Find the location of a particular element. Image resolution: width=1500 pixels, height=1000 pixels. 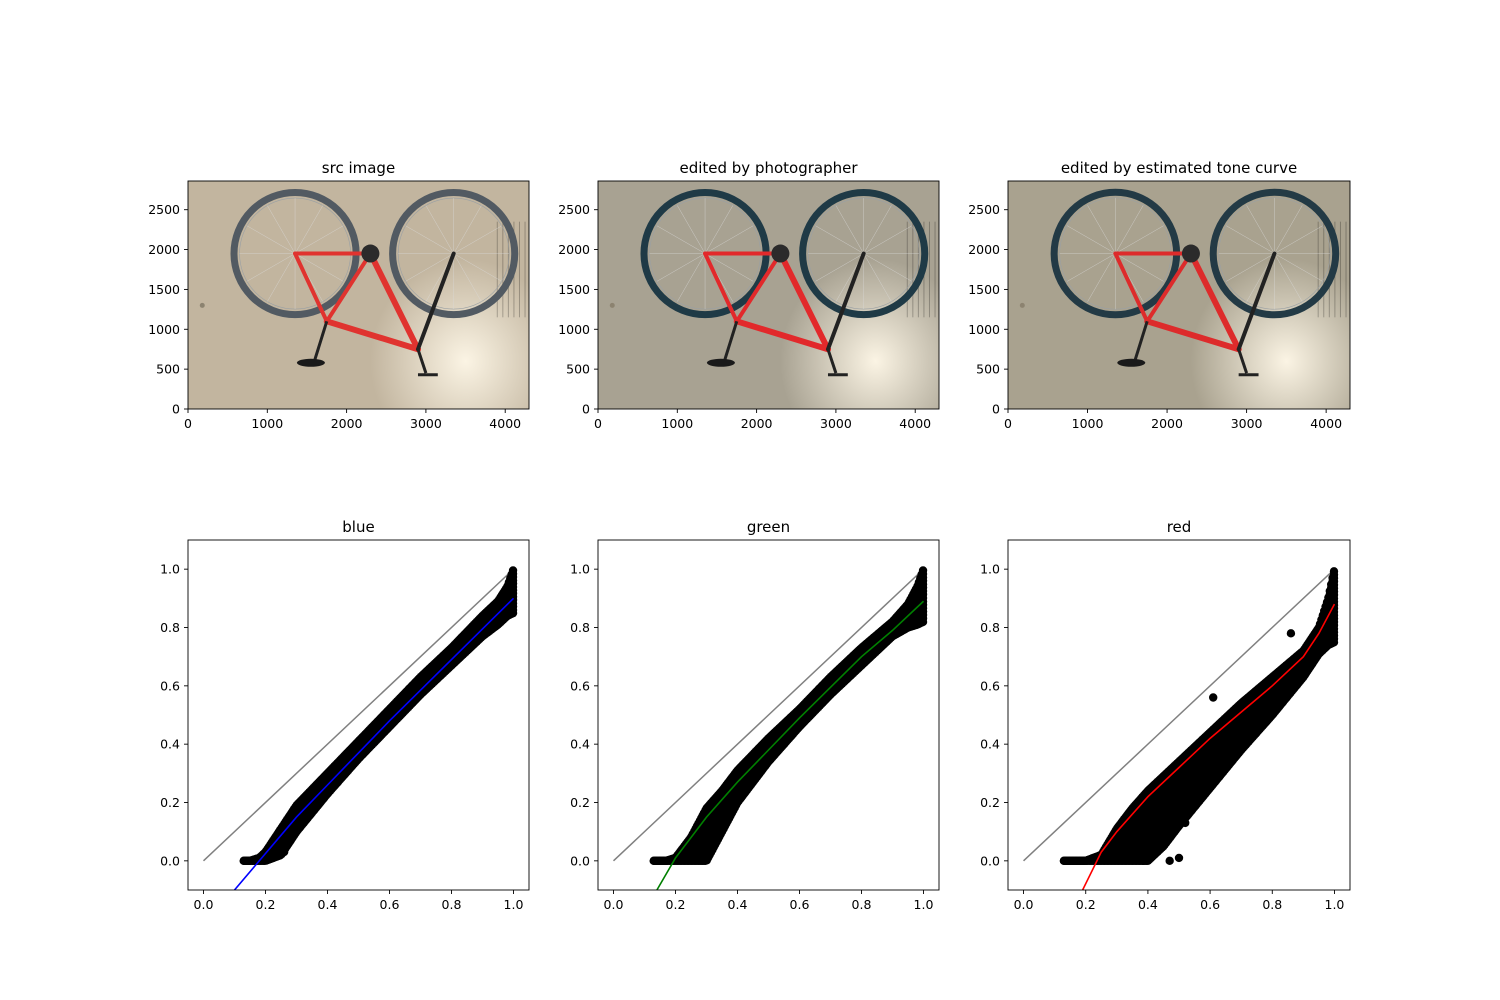

photo-seat-post is located at coordinates (1141, 340).